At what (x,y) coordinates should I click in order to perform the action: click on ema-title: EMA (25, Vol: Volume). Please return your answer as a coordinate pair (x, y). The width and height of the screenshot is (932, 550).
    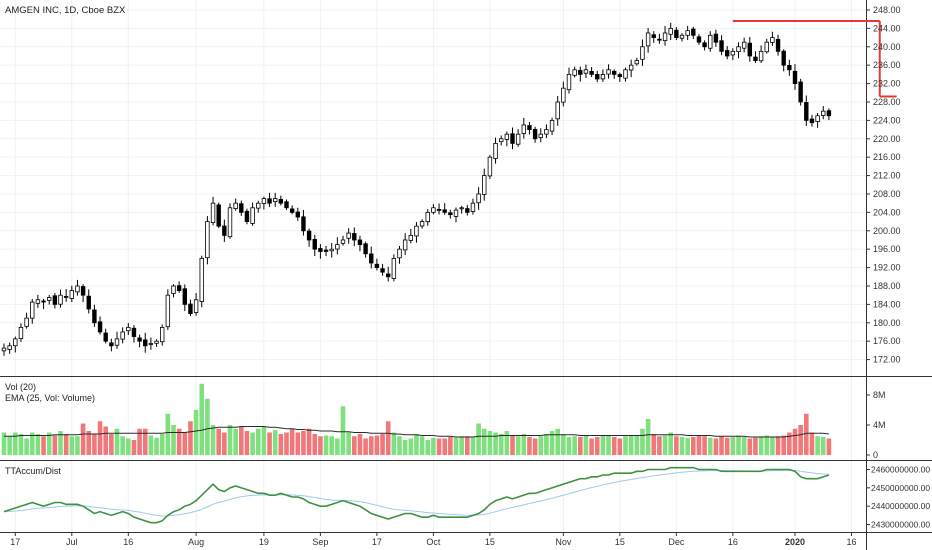
    Looking at the image, I should click on (50, 398).